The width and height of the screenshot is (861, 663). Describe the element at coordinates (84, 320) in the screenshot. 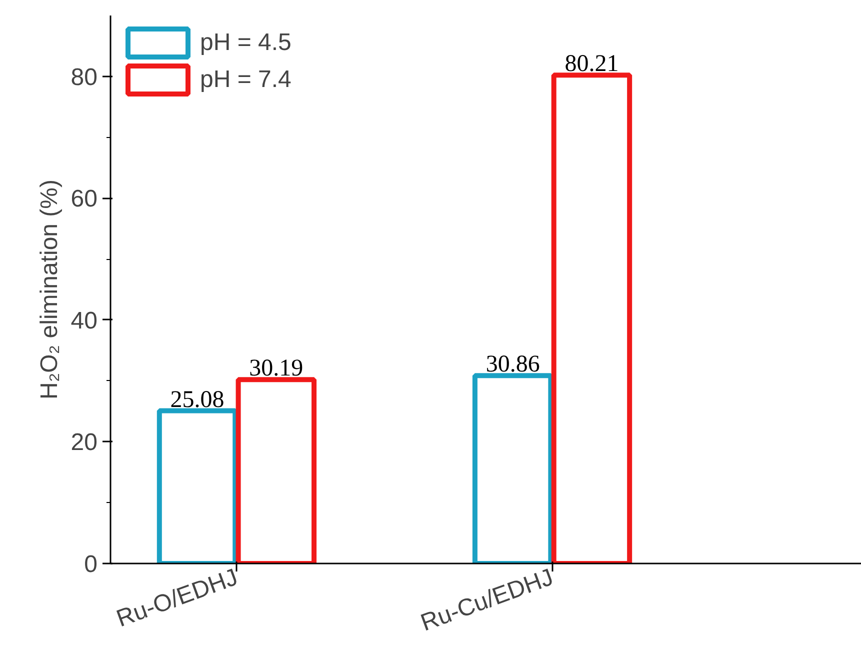

I see `y-tick-label: 40` at that location.